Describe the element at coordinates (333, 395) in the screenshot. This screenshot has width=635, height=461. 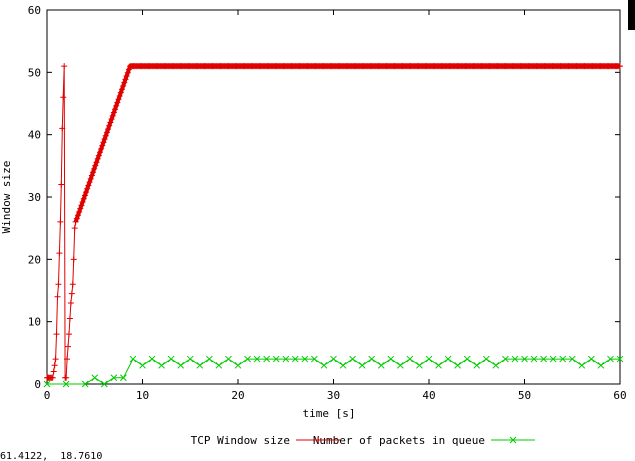
I see `x-tick-label: 30` at that location.